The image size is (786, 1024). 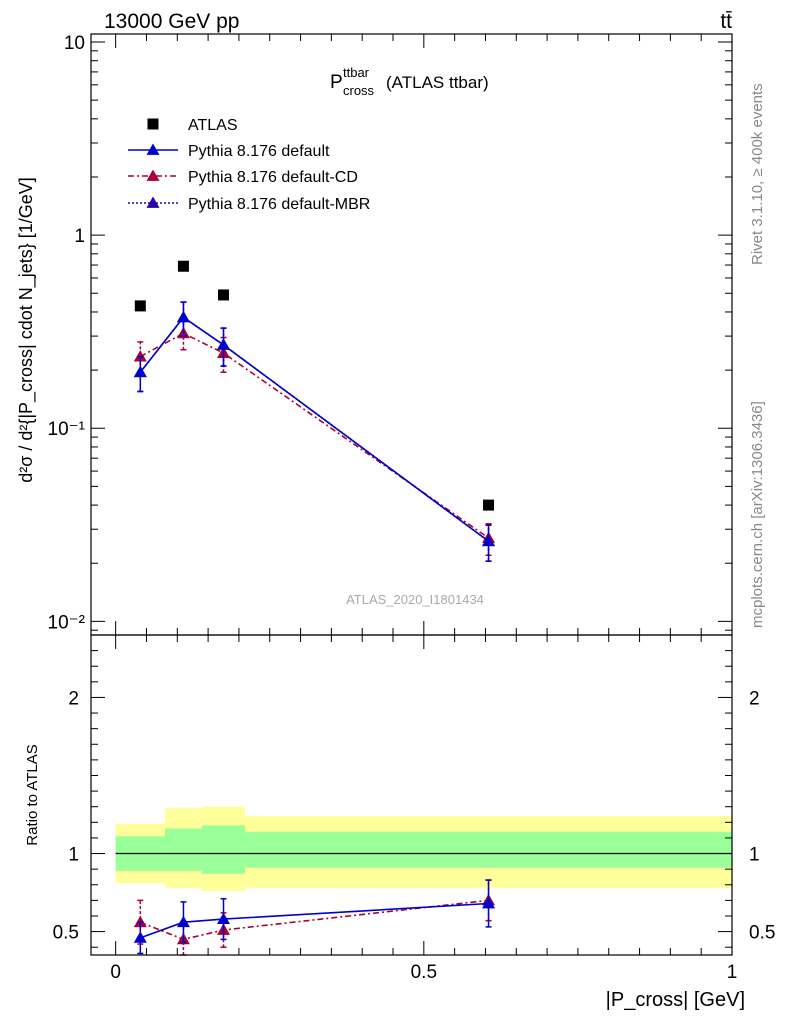 What do you see at coordinates (67, 622) in the screenshot?
I see `main-ytick-label: 10⁻²` at bounding box center [67, 622].